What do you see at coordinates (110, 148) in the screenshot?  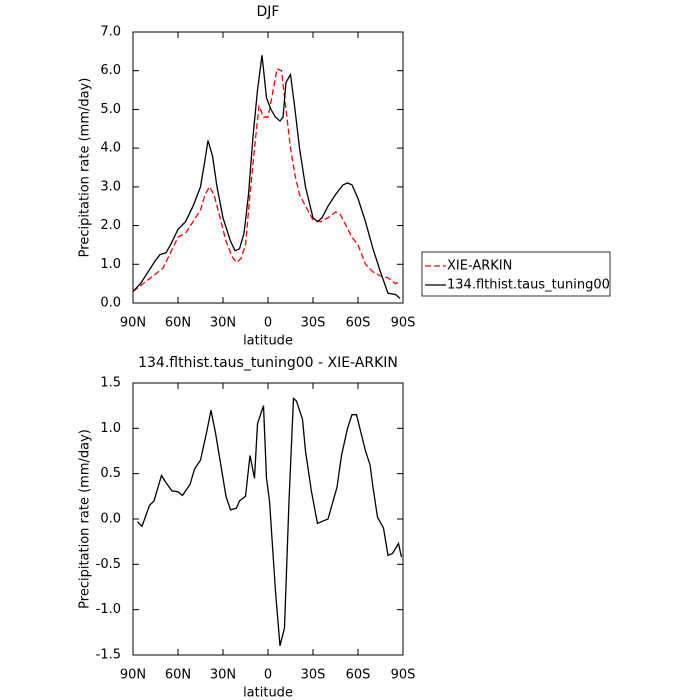 I see `y-tick-label: 4.0` at bounding box center [110, 148].